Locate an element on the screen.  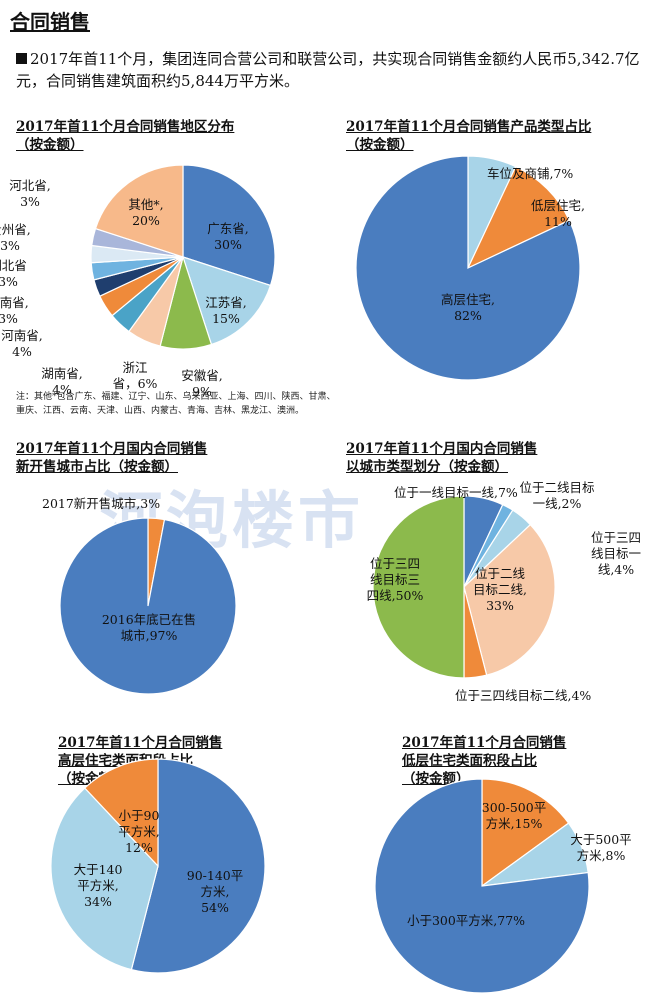
slice-label: 江苏省, 15% is located at coordinates (225, 311).